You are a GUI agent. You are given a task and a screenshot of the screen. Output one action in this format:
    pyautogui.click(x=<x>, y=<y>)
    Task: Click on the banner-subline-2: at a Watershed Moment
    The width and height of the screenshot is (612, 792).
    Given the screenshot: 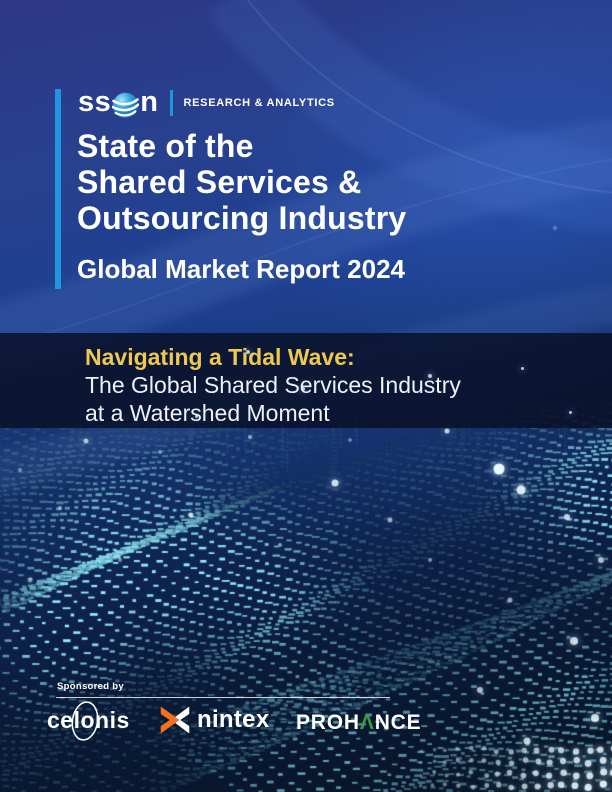 What is the action you would take?
    pyautogui.click(x=207, y=413)
    